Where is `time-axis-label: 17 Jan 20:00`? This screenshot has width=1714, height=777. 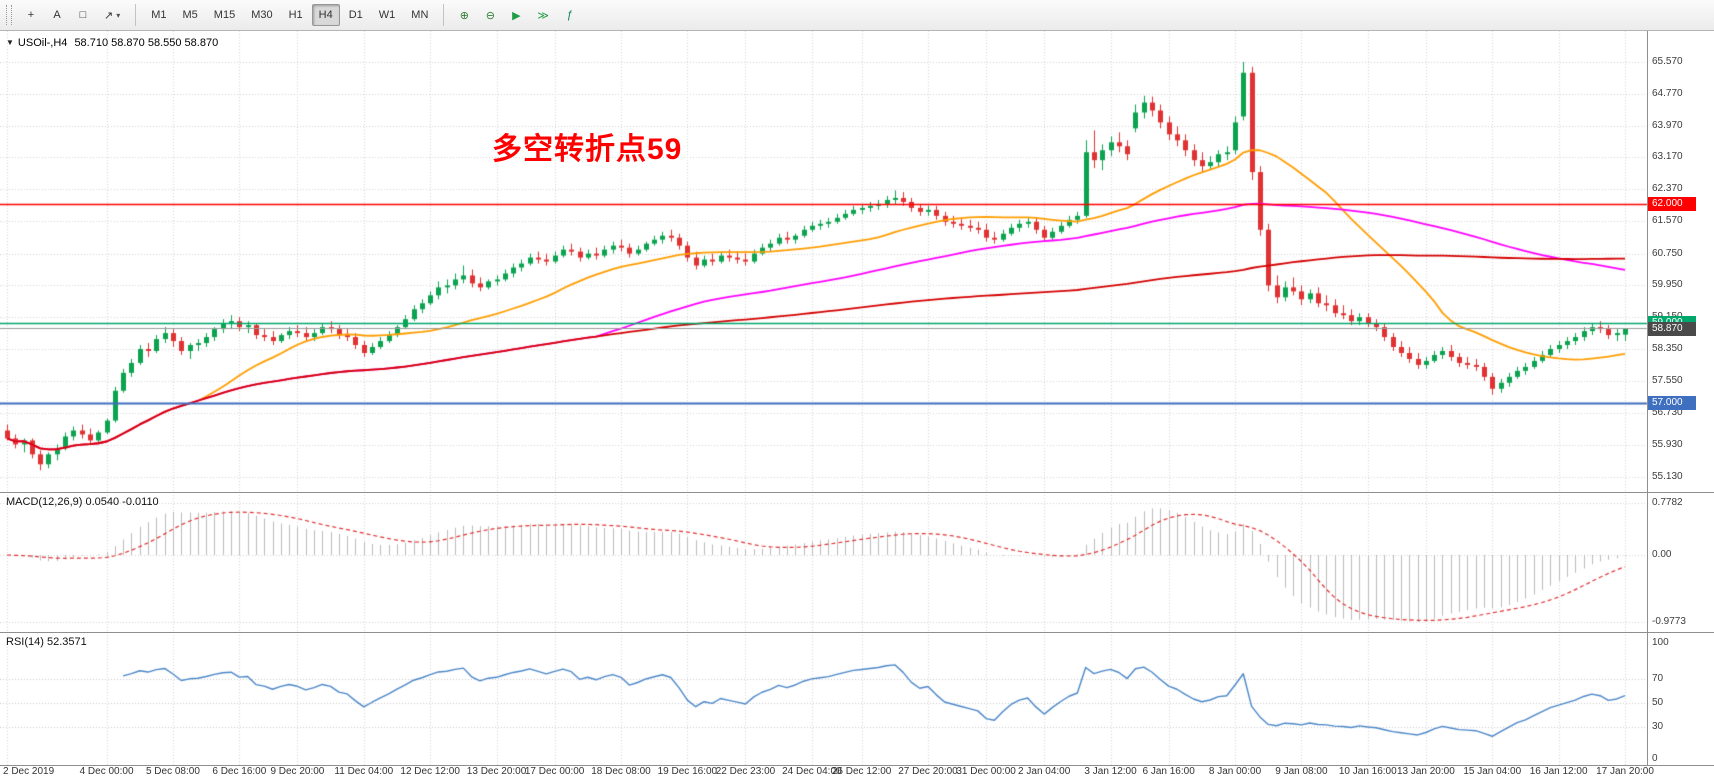 time-axis-label: 17 Jan 20:00 is located at coordinates (1625, 771).